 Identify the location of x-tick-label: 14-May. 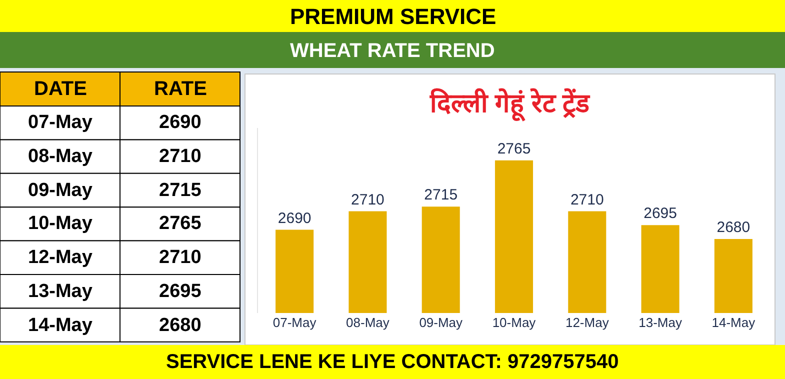
(734, 322).